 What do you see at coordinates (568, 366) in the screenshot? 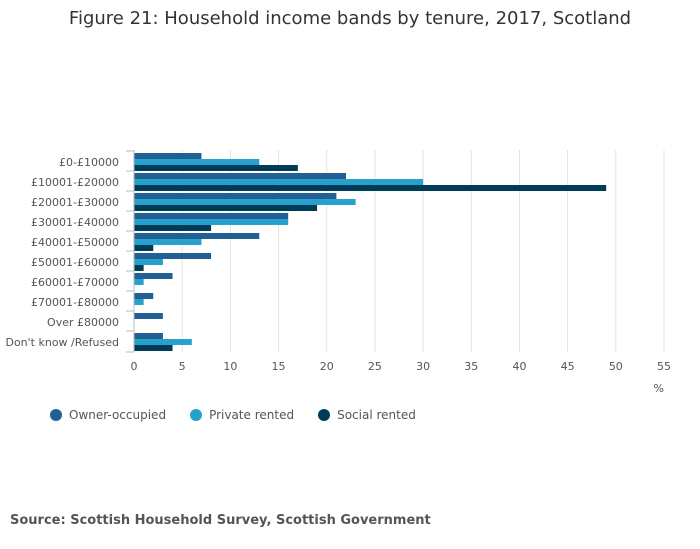
I see `x-tick-label: 45` at bounding box center [568, 366].